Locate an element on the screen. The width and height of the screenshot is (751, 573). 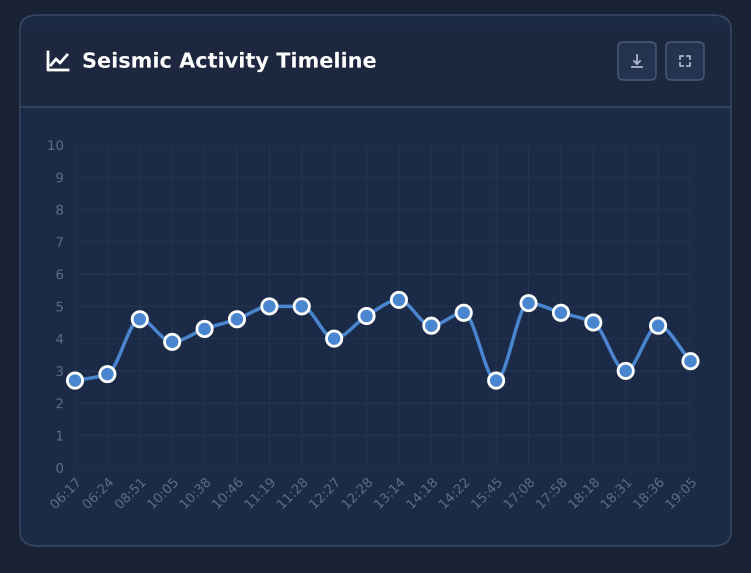
y-tick-label: 8 is located at coordinates (59, 209).